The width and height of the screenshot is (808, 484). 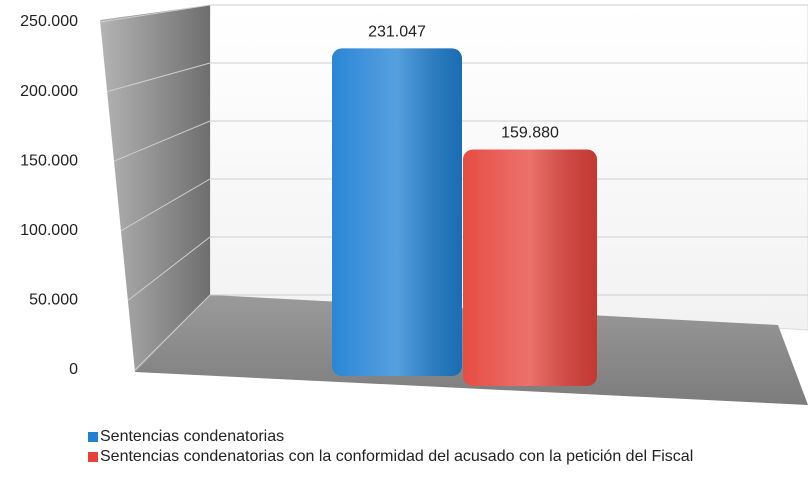 I want to click on y-tick-label: 200.000, so click(x=49, y=91).